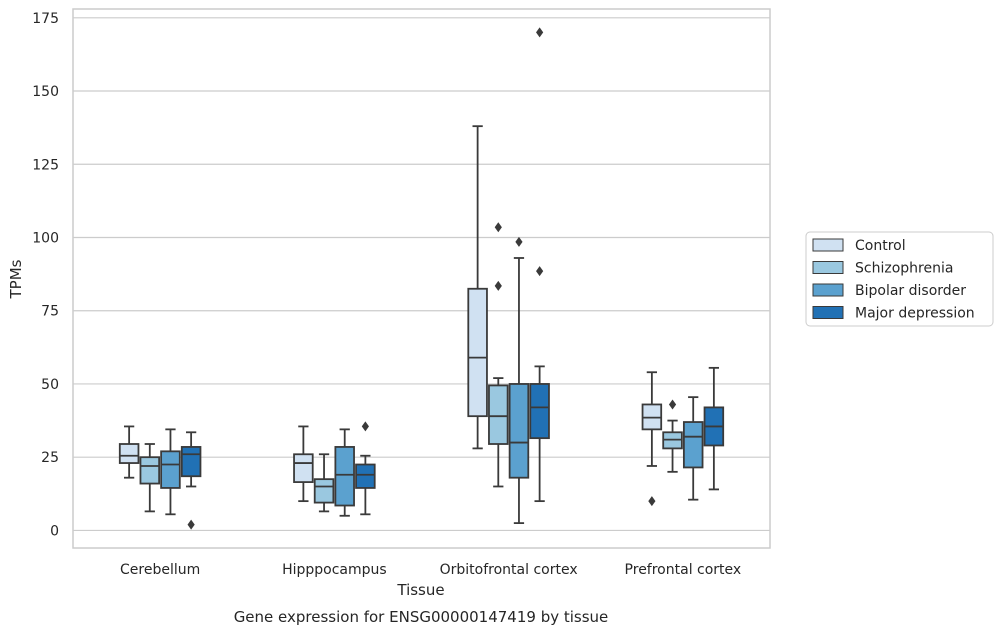 This screenshot has width=1002, height=634. I want to click on y-tick-label: 125, so click(45, 165).